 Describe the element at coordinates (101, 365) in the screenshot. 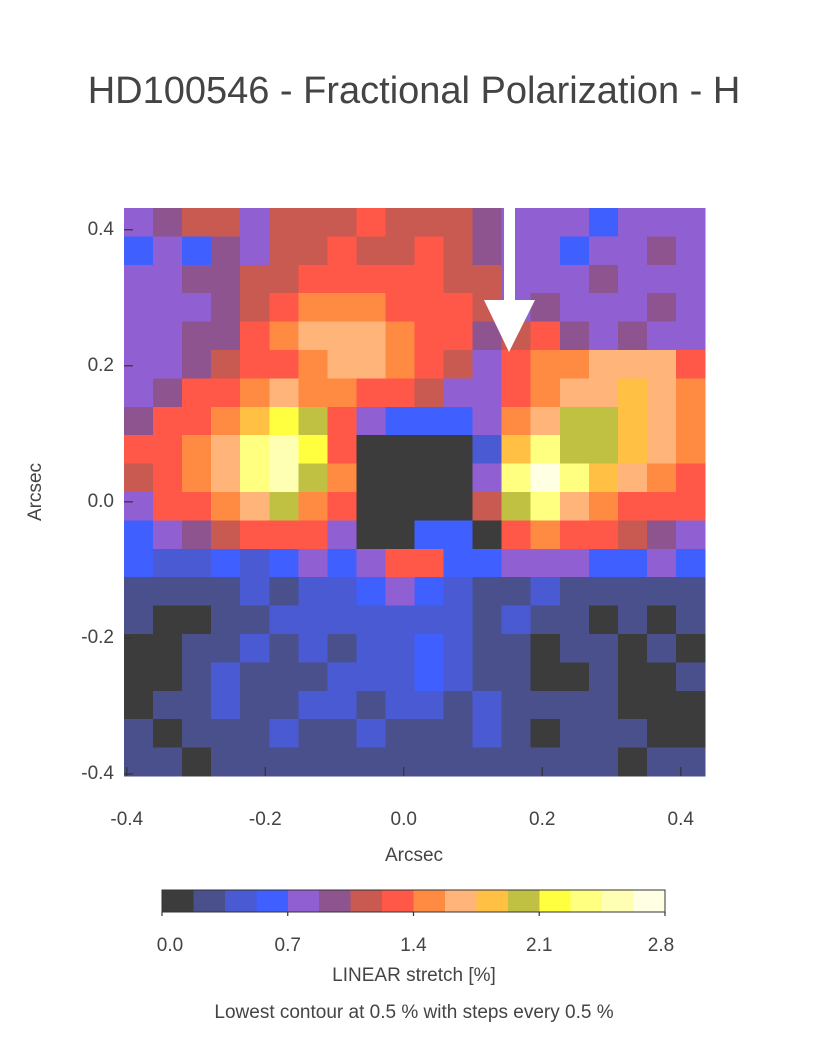

I see `y-tick-label: 0.2` at that location.